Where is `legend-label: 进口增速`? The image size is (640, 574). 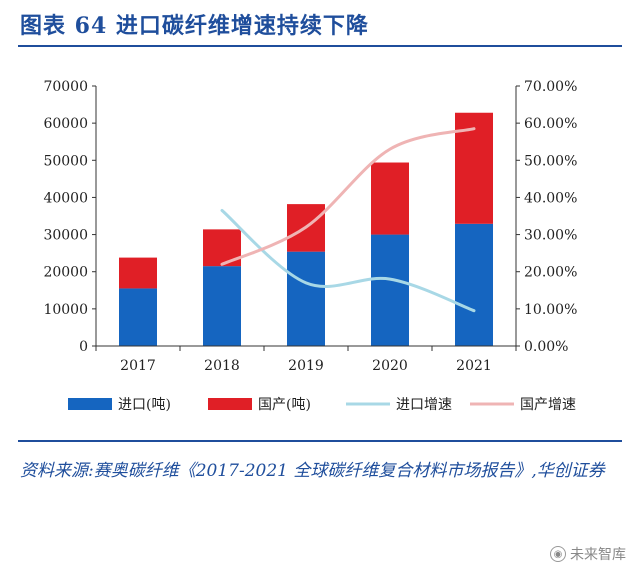
legend-label: 进口增速 is located at coordinates (424, 405).